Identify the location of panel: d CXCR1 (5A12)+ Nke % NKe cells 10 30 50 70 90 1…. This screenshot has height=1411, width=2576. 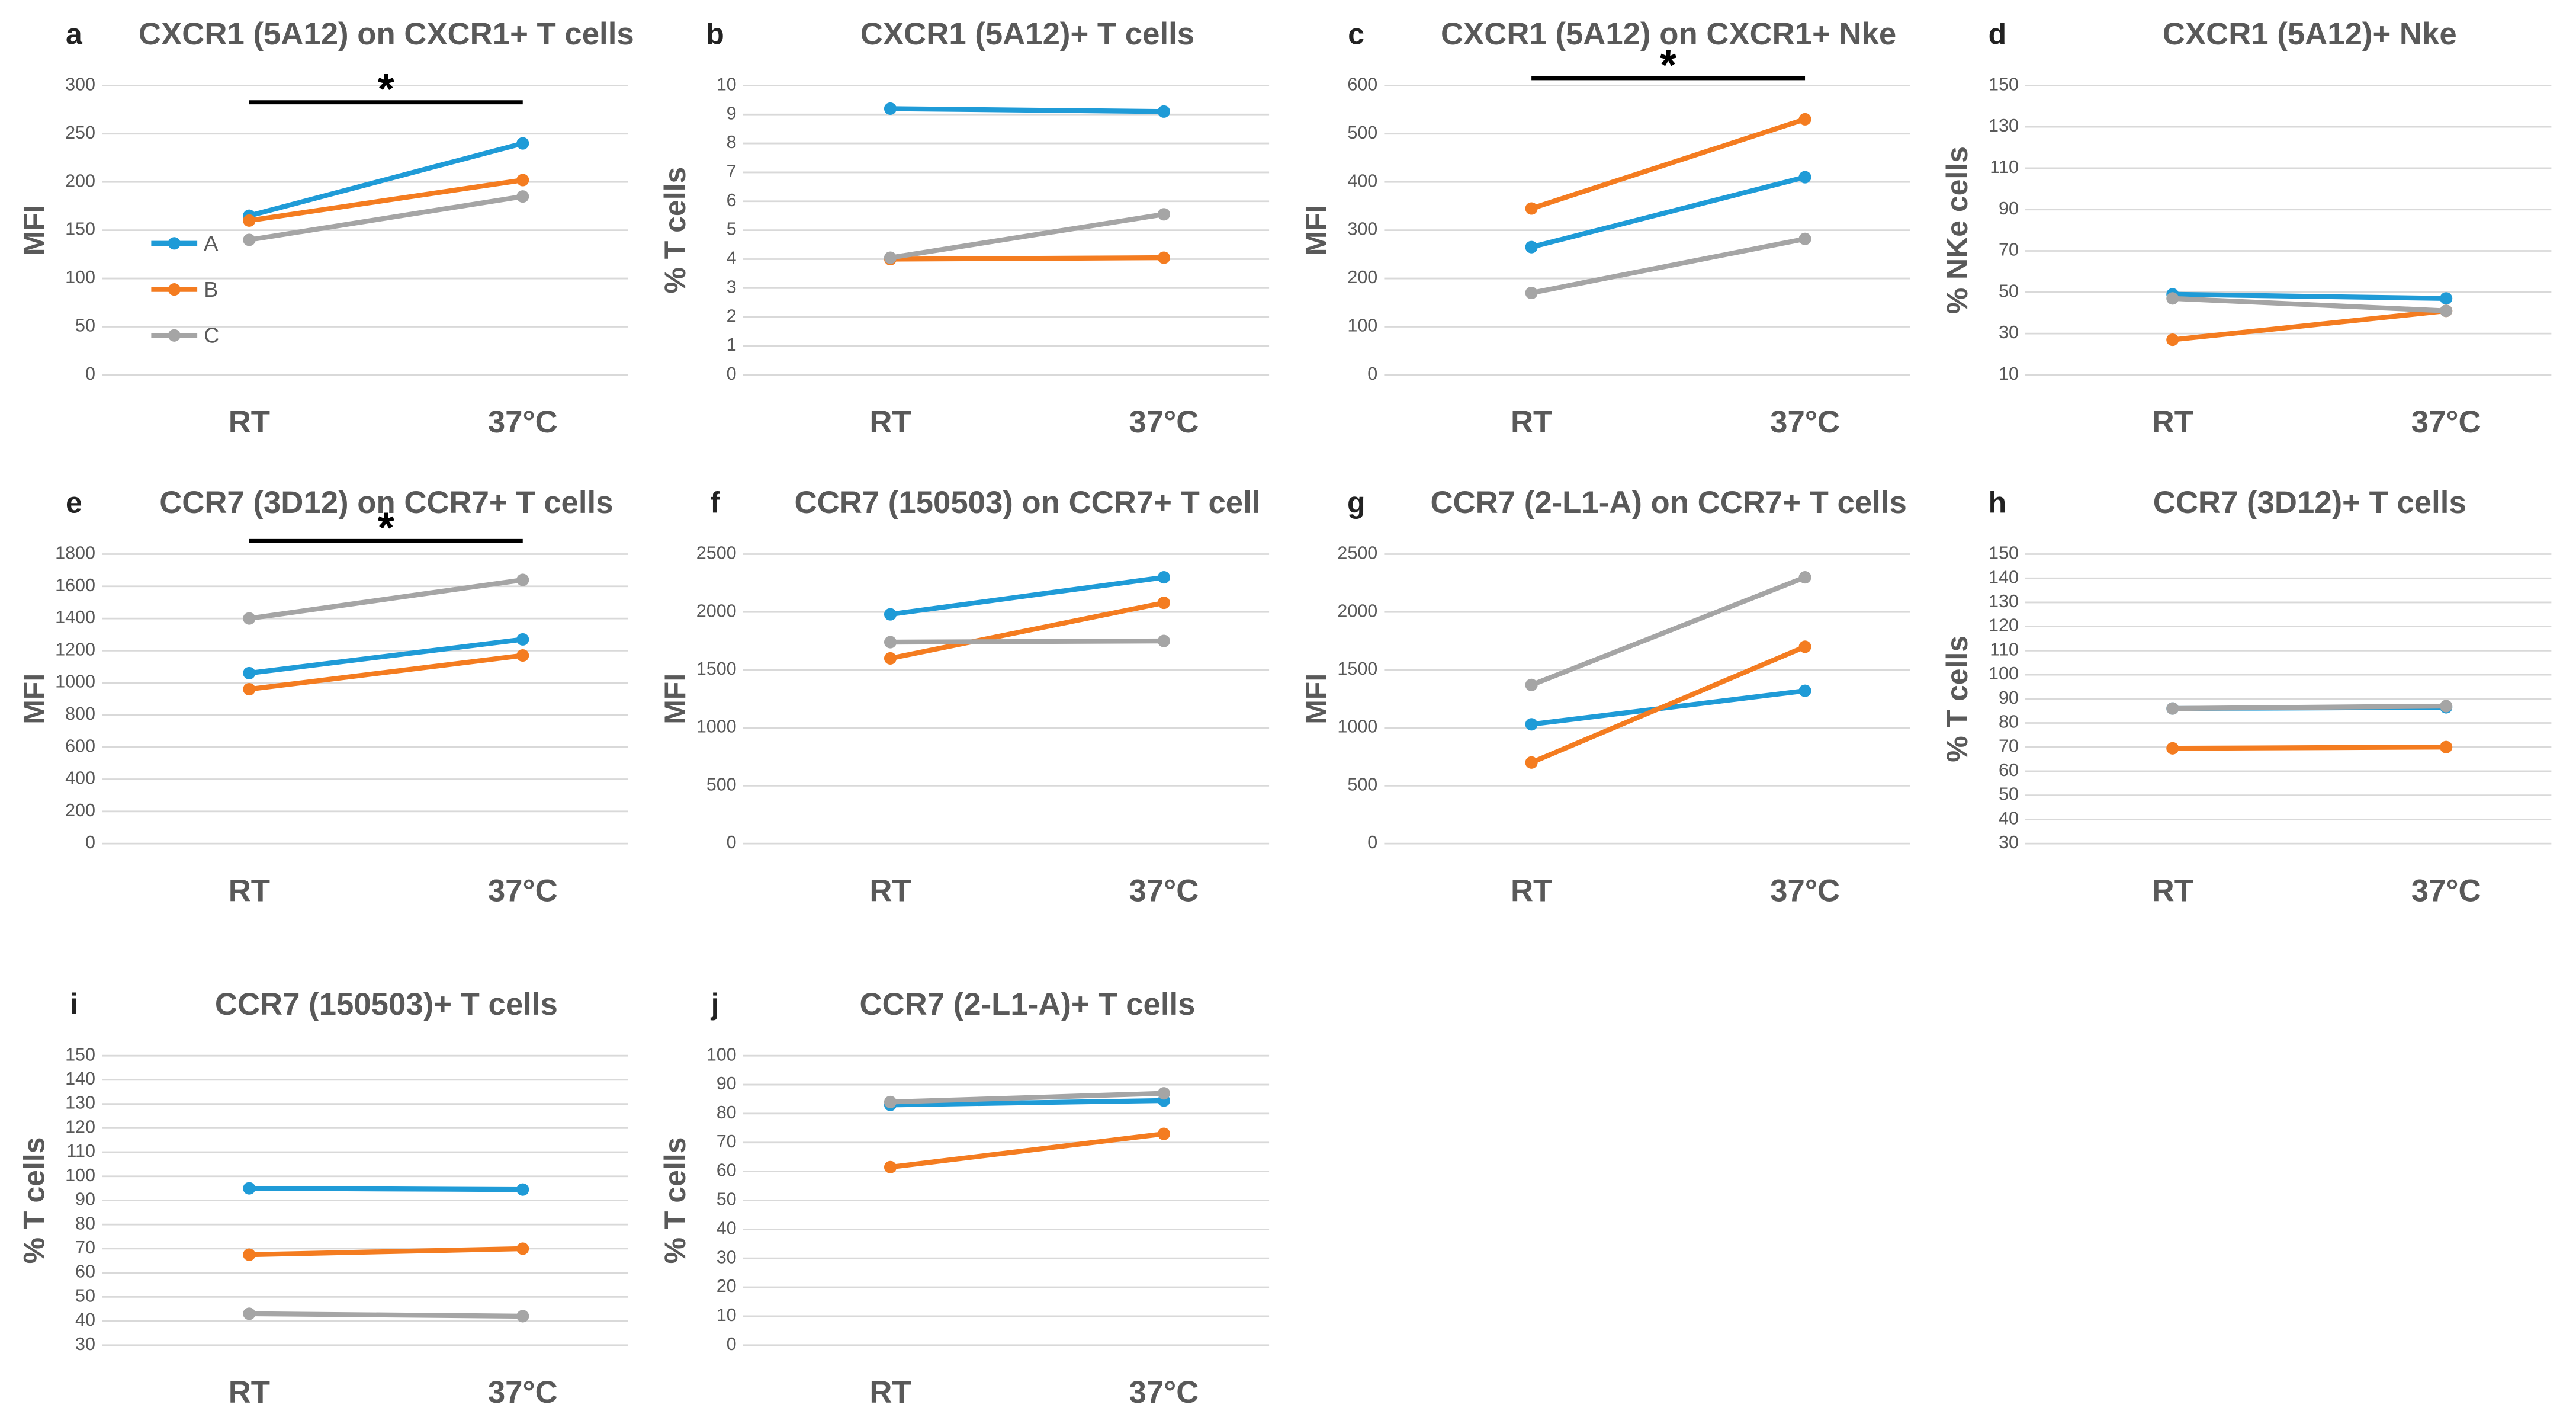
(2246, 228).